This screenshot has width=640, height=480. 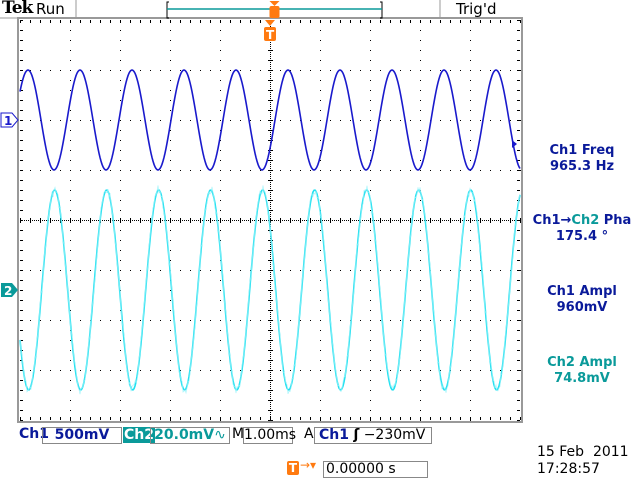 I want to click on measurement-label: Ch1 Ampl, so click(x=582, y=291).